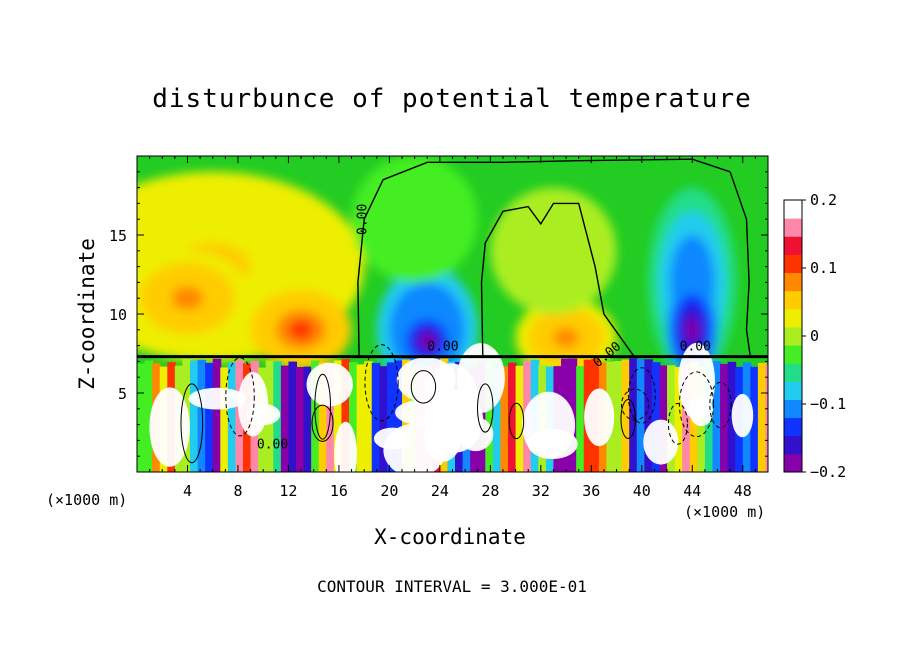  Describe the element at coordinates (725, 512) in the screenshot. I see `x-axis-unit: (×1000 m)` at that location.